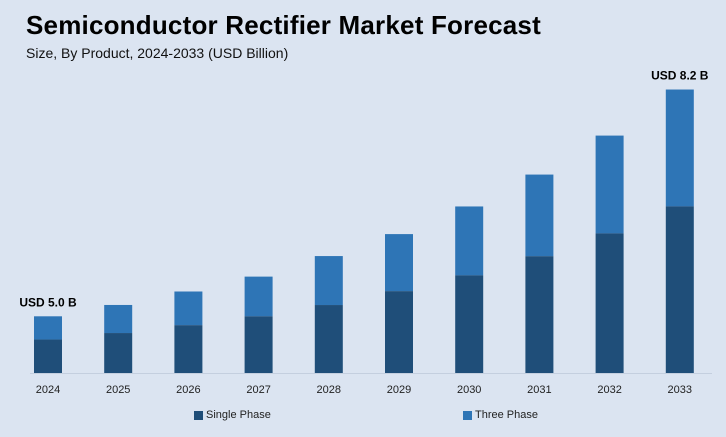 This screenshot has width=726, height=437. Describe the element at coordinates (258, 296) in the screenshot. I see `bar-three-phase-2027` at that location.